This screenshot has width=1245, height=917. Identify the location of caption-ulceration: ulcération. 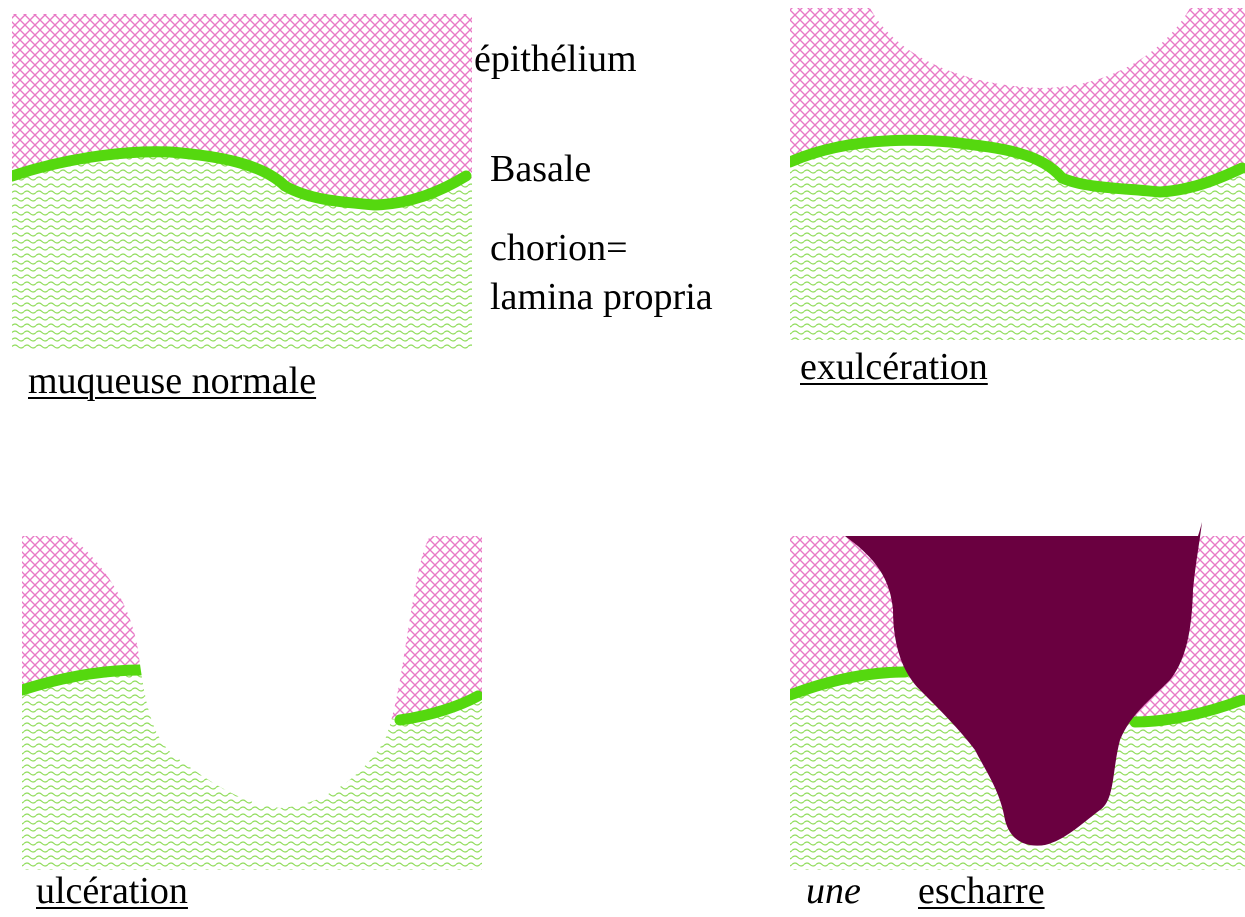
(112, 891).